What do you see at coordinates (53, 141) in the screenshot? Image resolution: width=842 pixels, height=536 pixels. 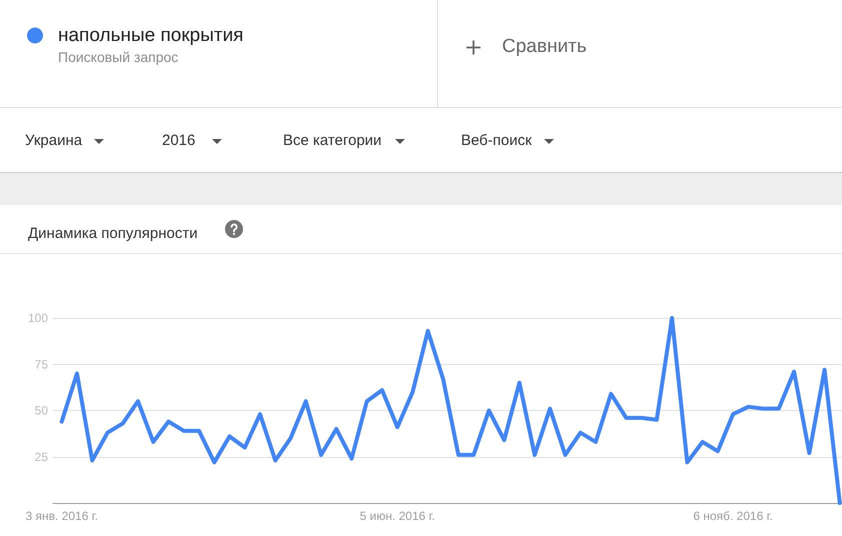 I see `text: Украина` at bounding box center [53, 141].